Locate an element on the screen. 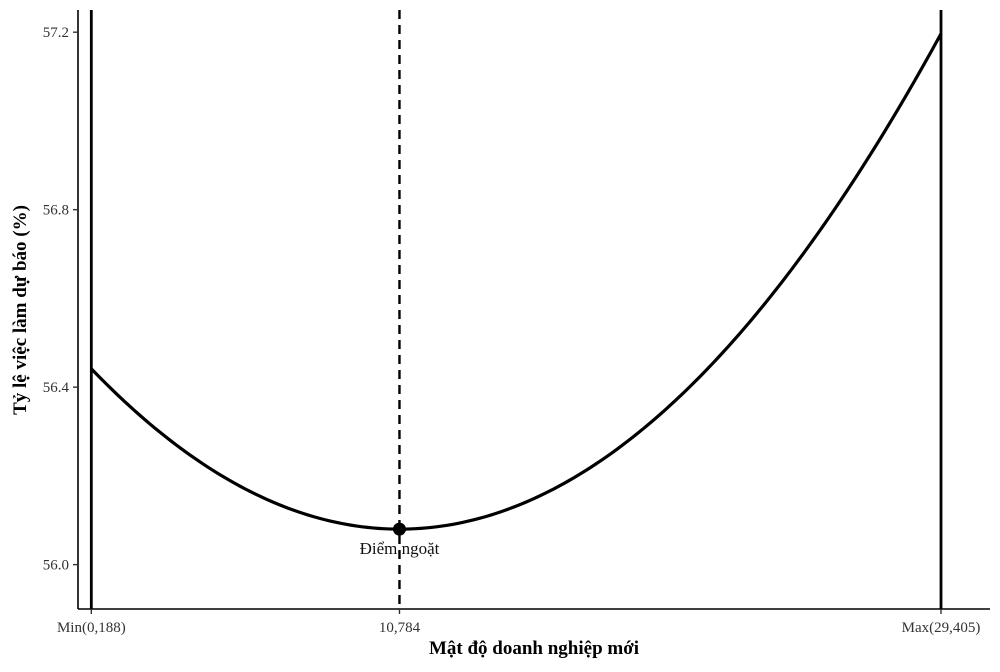 This screenshot has height=672, width=1000. turning-point-marker is located at coordinates (399, 529).